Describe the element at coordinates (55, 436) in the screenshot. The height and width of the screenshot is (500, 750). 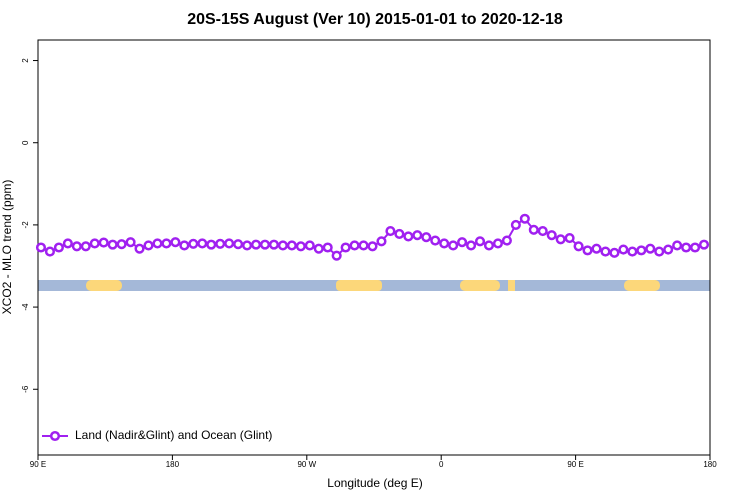
I see `legend-marker` at that location.